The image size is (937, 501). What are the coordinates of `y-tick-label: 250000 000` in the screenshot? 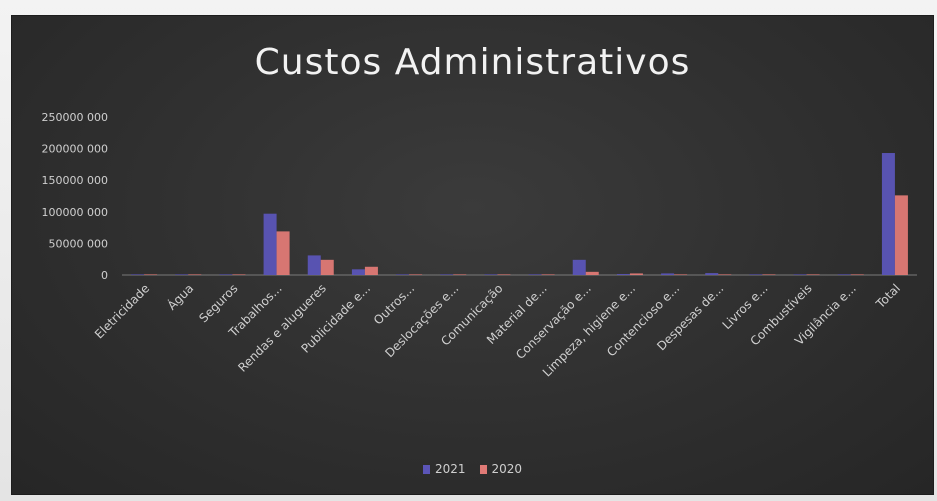 It's located at (75, 117).